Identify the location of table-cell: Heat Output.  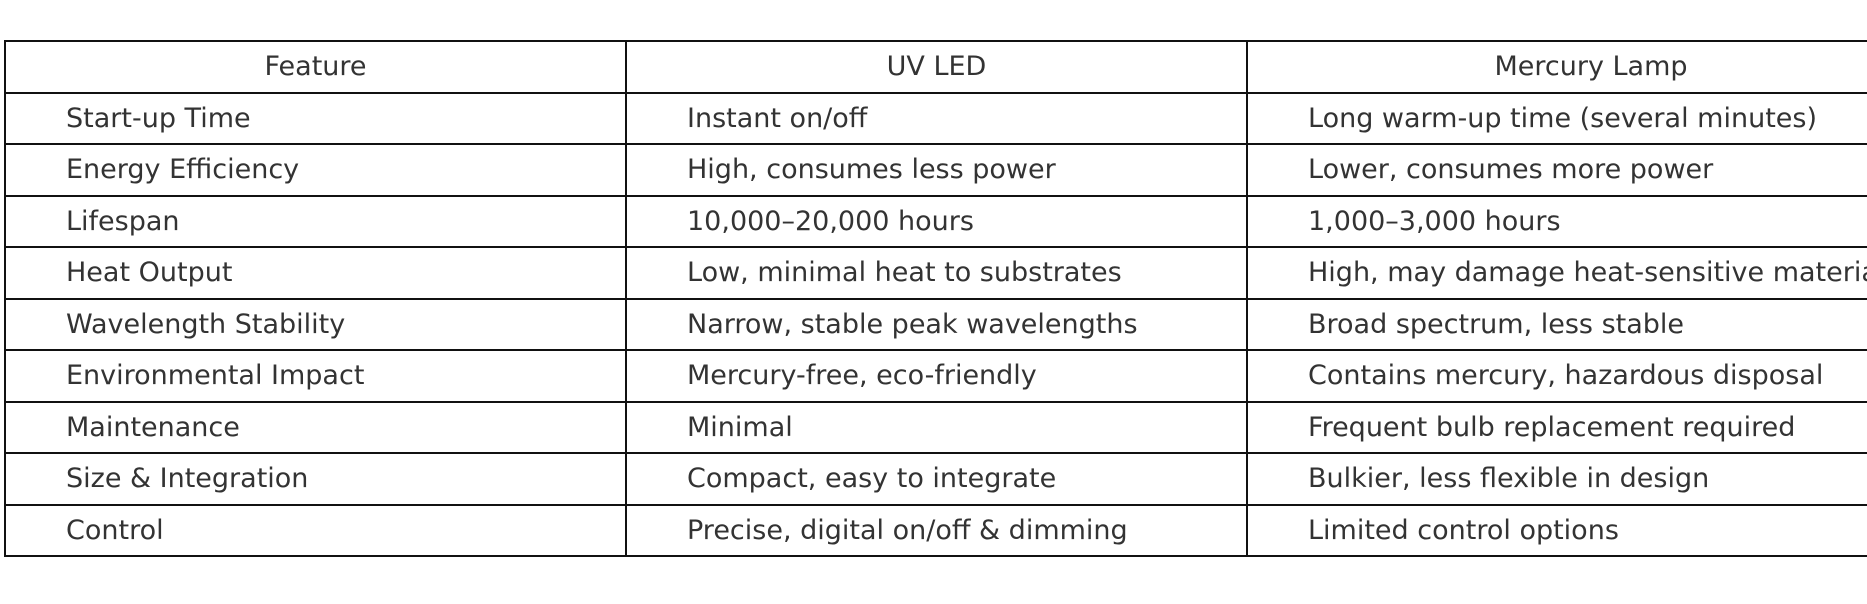
(315, 273).